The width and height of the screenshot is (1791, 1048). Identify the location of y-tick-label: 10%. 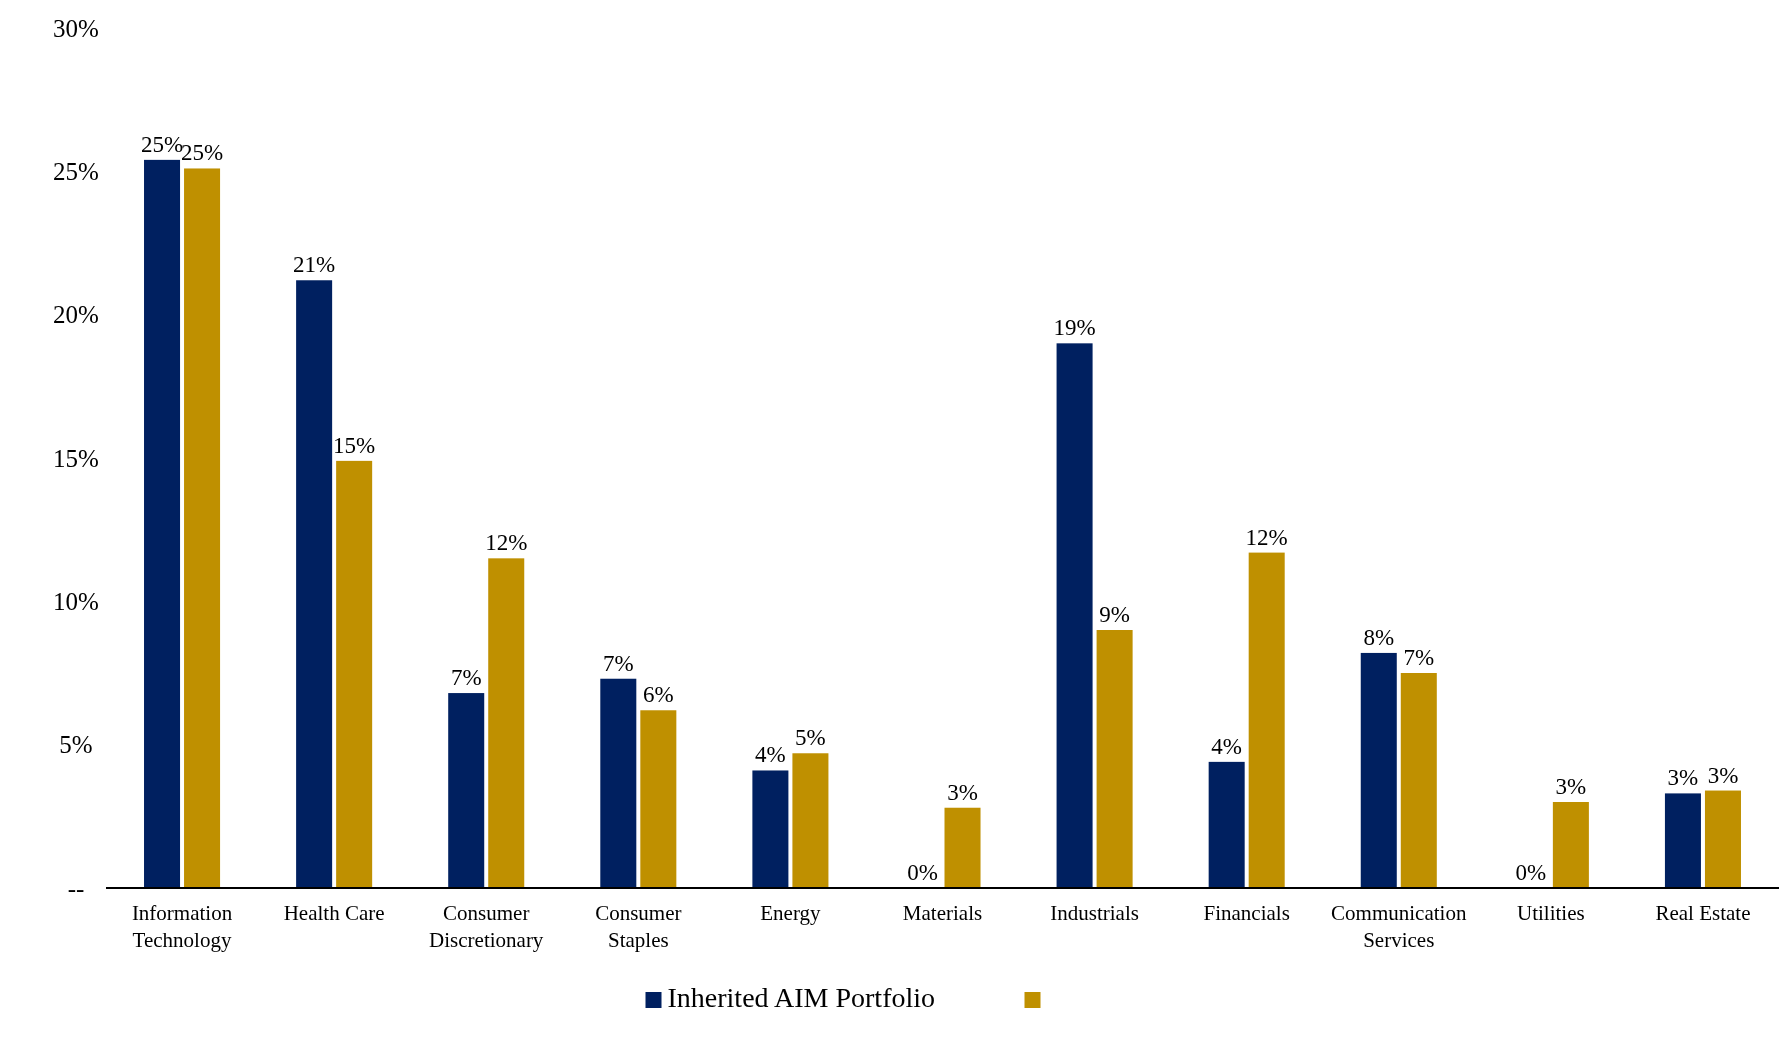
(76, 602).